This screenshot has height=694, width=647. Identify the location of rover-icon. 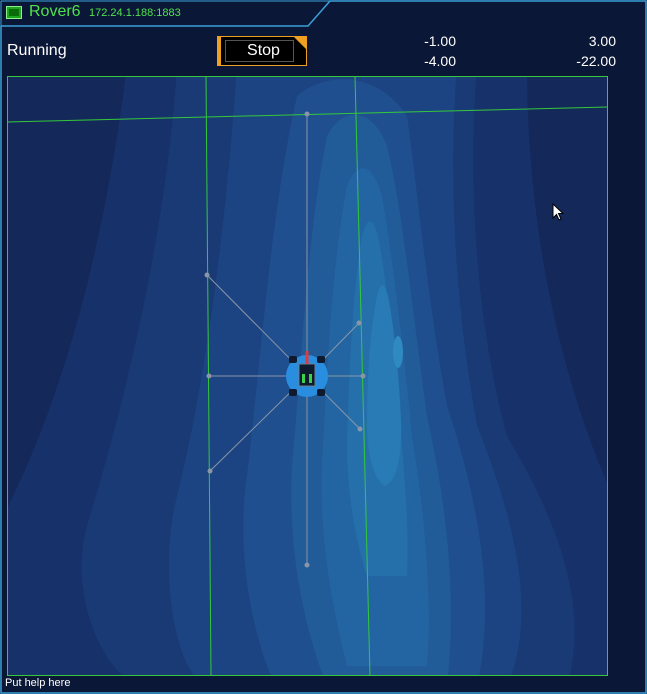
(307, 374).